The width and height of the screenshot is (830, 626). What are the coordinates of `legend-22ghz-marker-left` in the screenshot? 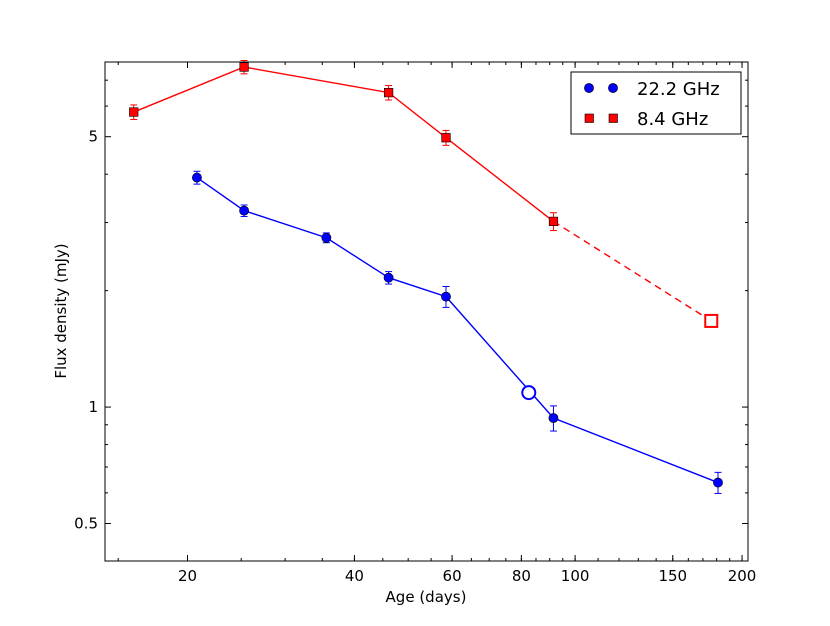 It's located at (589, 88).